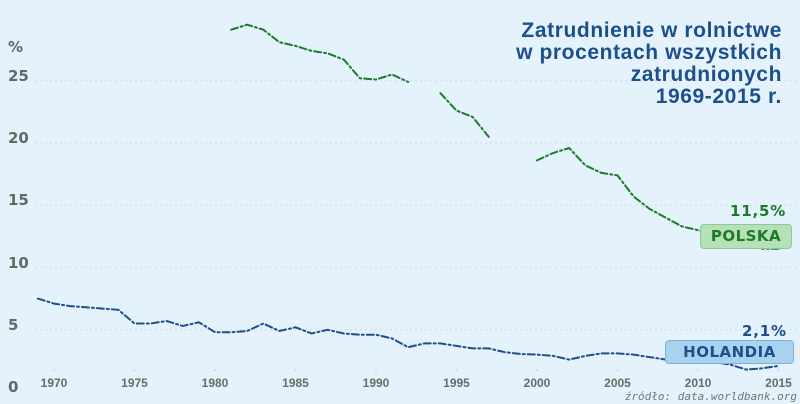 Image resolution: width=800 pixels, height=404 pixels. Describe the element at coordinates (16, 47) in the screenshot. I see `y-axis-unit-label: %` at that location.